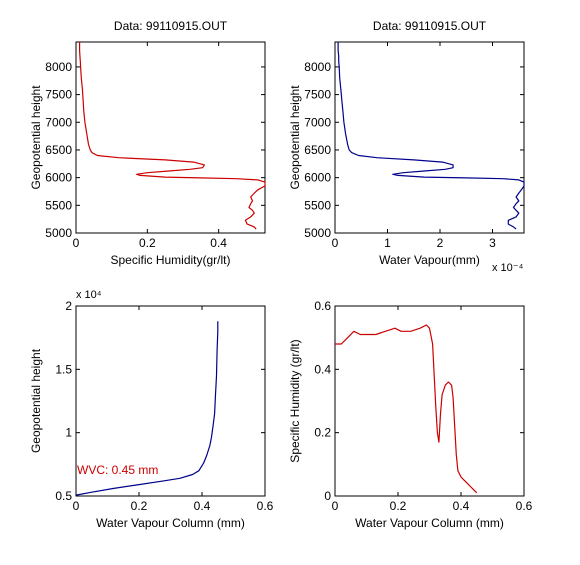 This screenshot has height=565, width=580. What do you see at coordinates (170, 260) in the screenshot?
I see `chart-1-xlabel: Specific Humidity(gr/lt)` at bounding box center [170, 260].